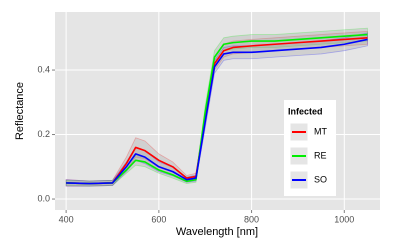  I want to click on legend-label: SO, so click(320, 179).